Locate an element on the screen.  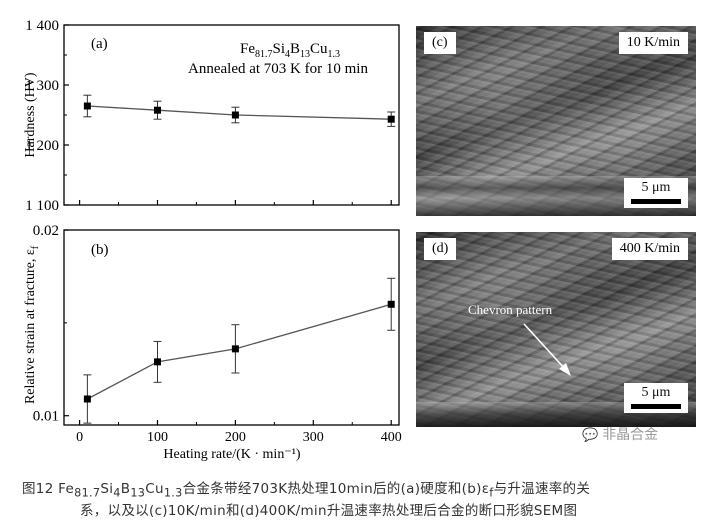
x-tick-label: 100 is located at coordinates (157, 437).